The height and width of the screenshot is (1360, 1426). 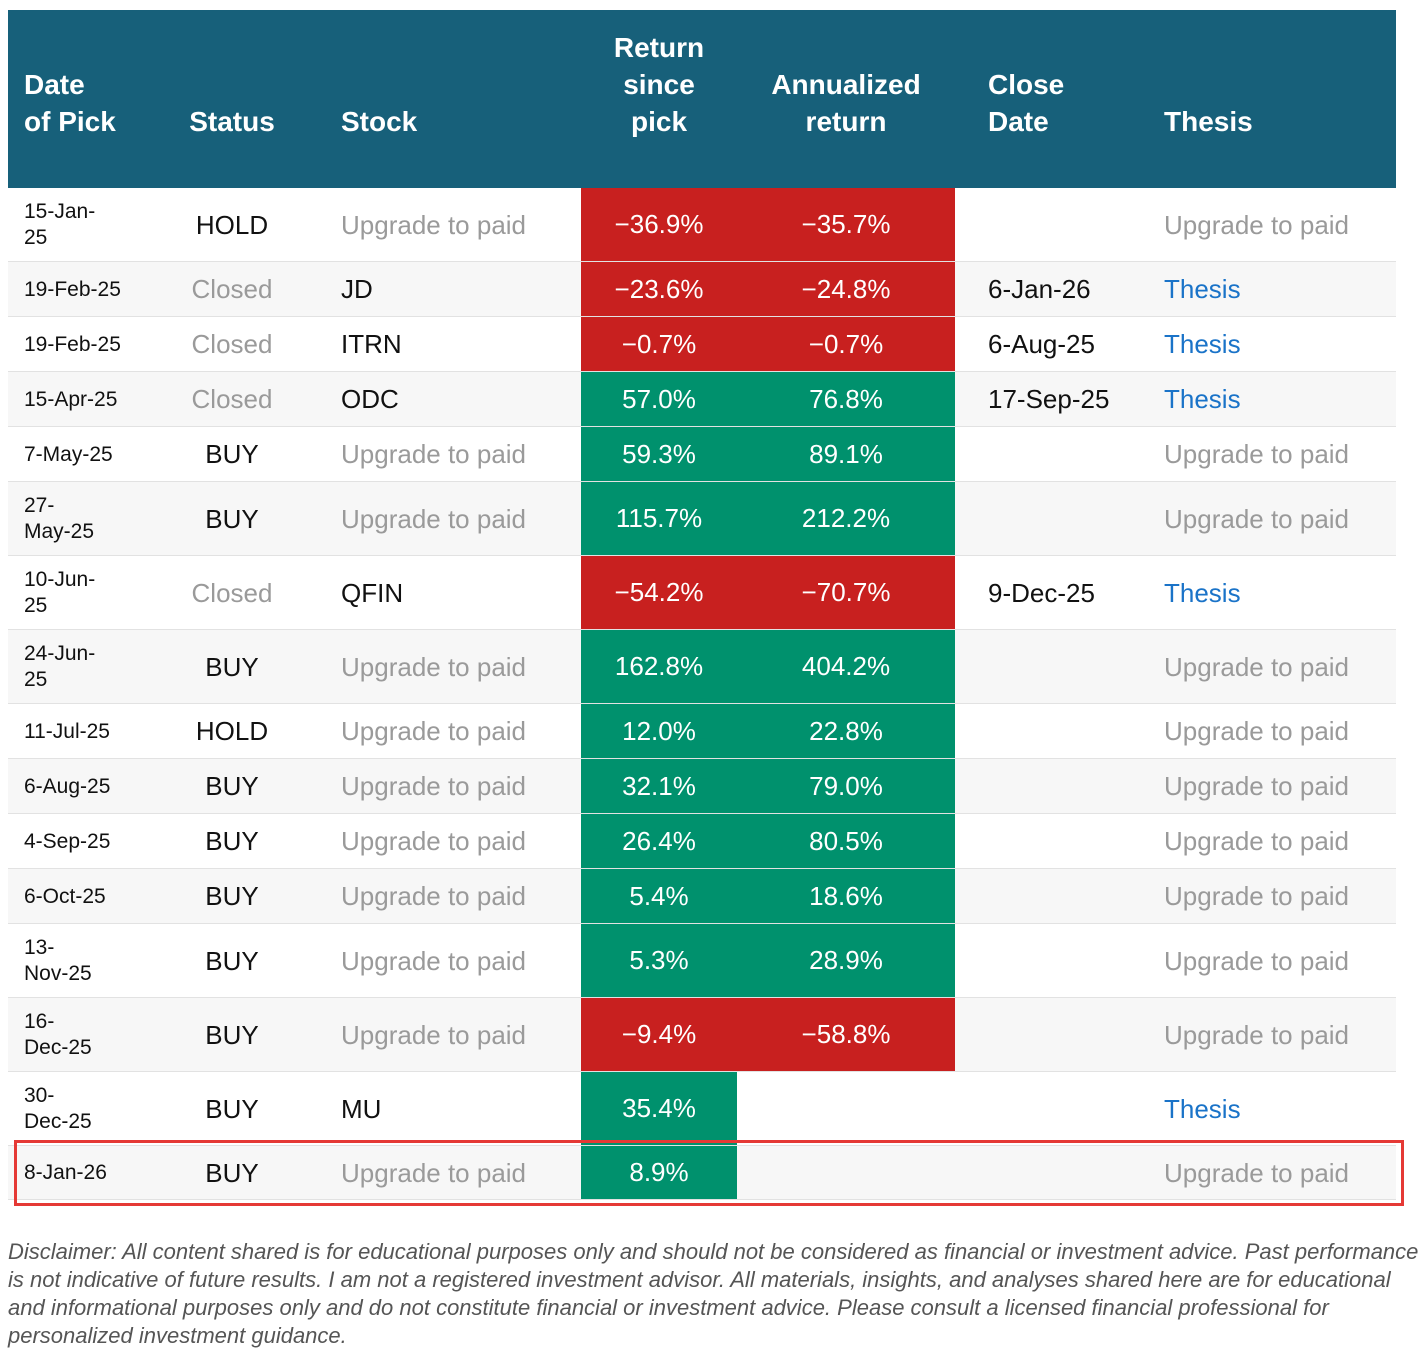 I want to click on table-cell: −70.7%, so click(x=846, y=592).